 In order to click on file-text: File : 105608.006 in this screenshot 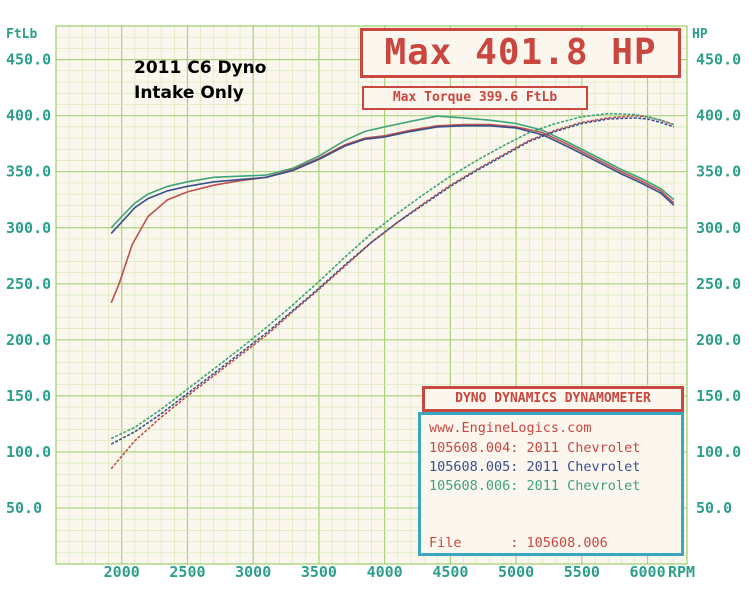, I will do `click(518, 543)`.